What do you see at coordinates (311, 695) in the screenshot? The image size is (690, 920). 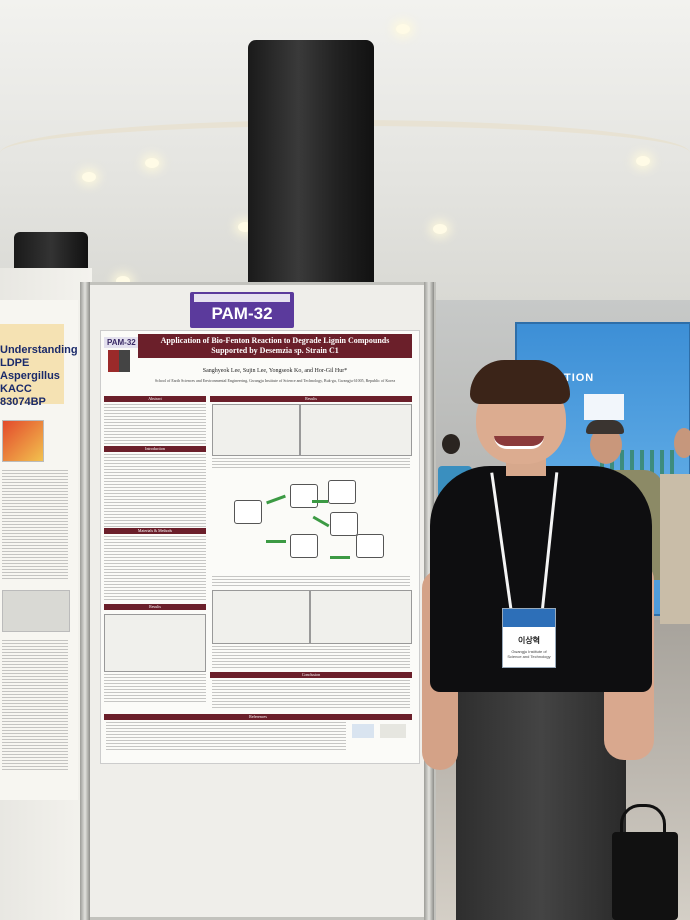 I see `conclusion-text` at bounding box center [311, 695].